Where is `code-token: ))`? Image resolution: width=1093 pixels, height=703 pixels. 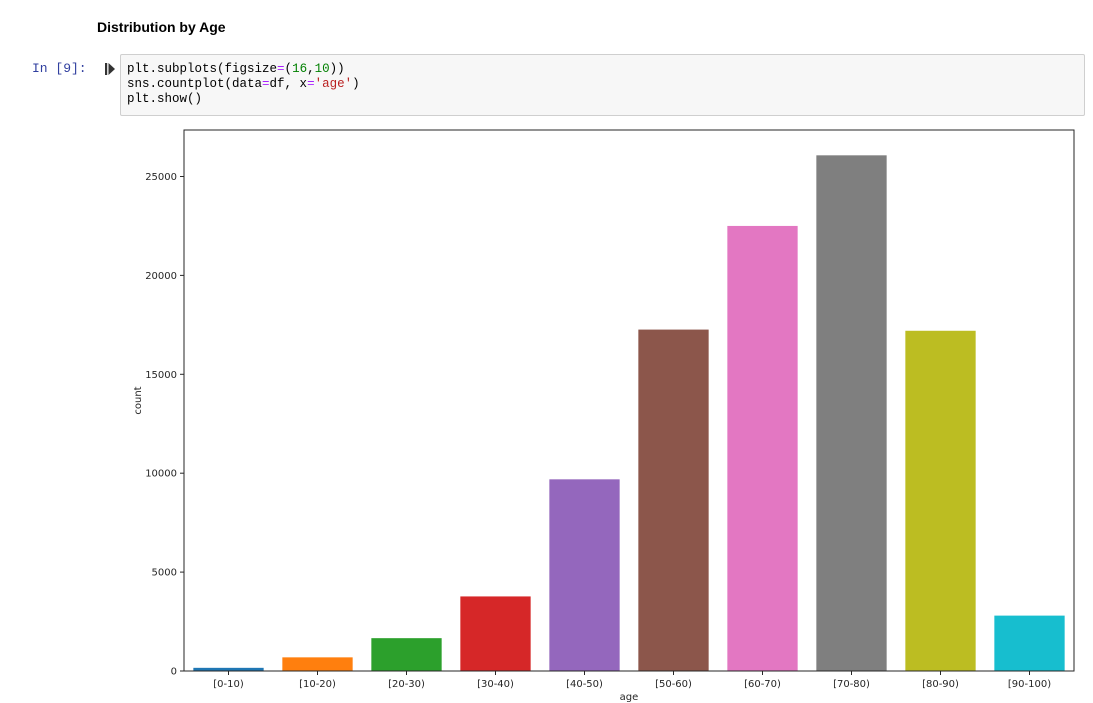 code-token: )) is located at coordinates (337, 69).